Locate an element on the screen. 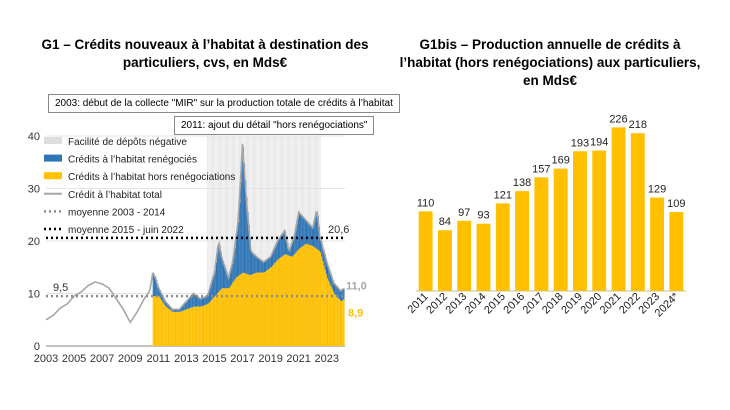 The height and width of the screenshot is (410, 730). legend-label: Crédits à l’habitat hors renégociations is located at coordinates (151, 177).